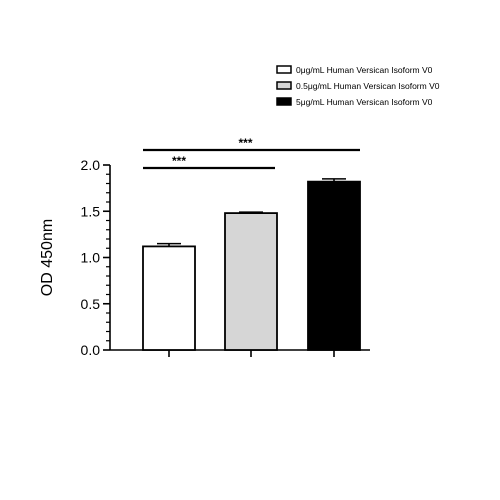  I want to click on y-axis-label: OD 450nm, so click(47, 257).